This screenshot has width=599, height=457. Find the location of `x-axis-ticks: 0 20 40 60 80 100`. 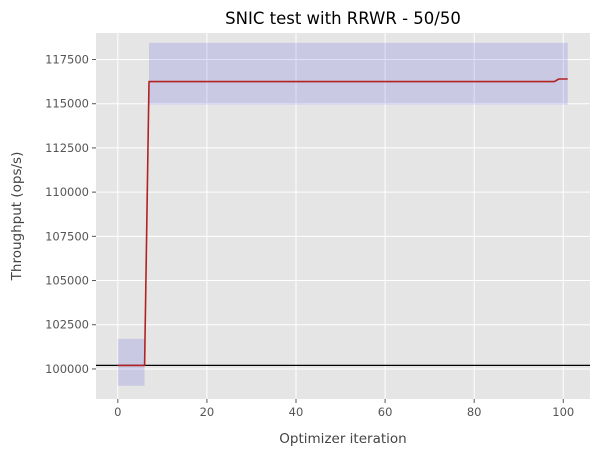

x-axis-ticks: 0 20 40 60 80 100 is located at coordinates (344, 409).